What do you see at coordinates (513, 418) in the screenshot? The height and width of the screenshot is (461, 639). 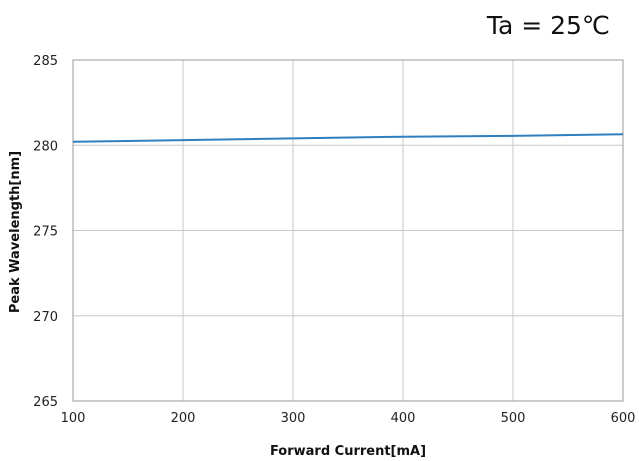 I see `x-tick-label-500: 500` at bounding box center [513, 418].